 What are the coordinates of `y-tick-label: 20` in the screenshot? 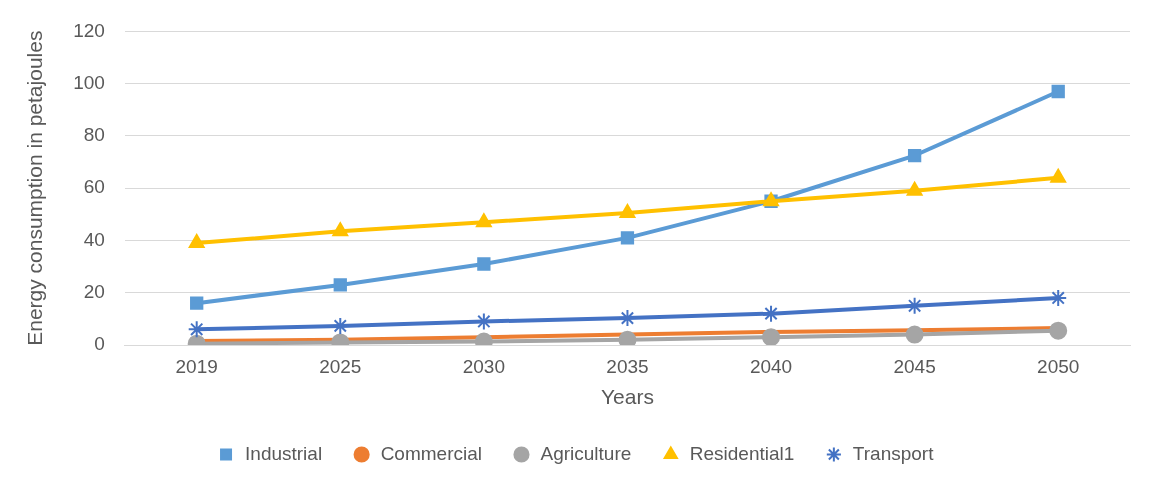 It's located at (94, 291).